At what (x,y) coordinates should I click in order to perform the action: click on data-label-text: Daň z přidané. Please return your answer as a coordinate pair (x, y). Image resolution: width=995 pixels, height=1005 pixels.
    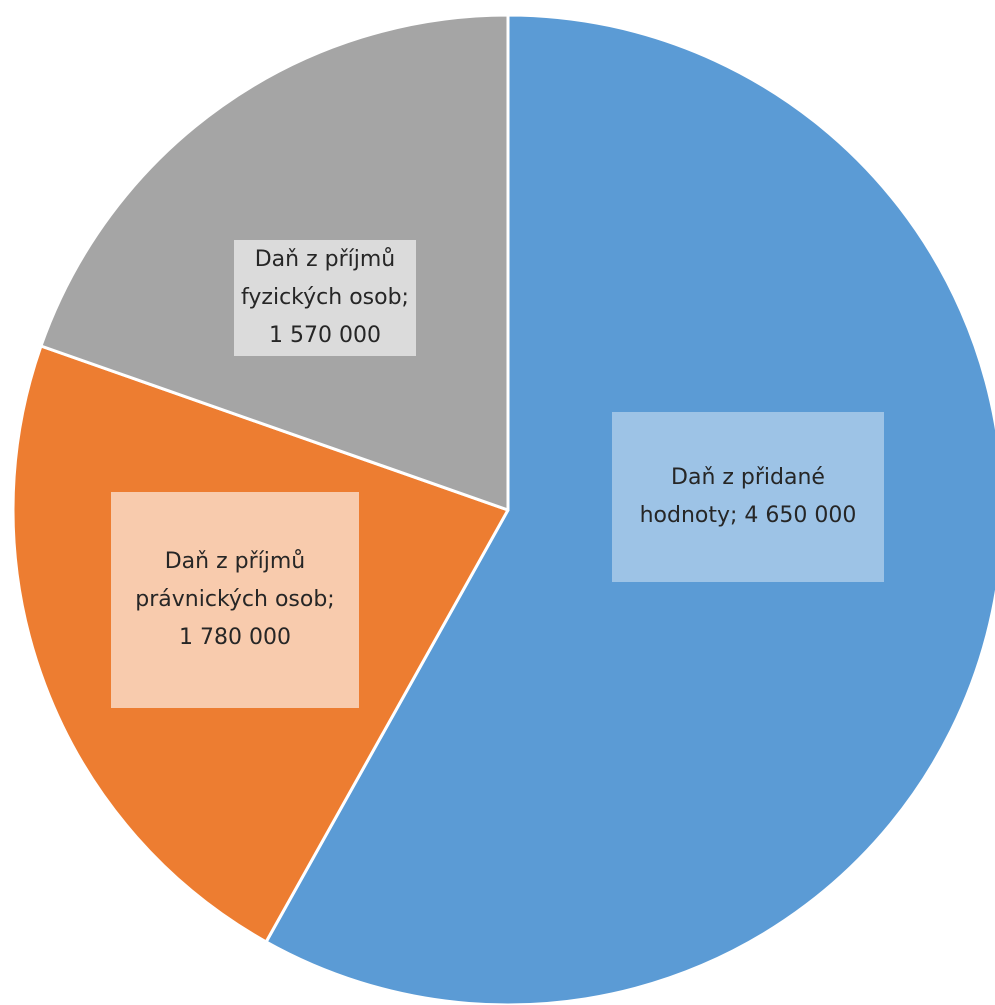
    Looking at the image, I should click on (748, 477).